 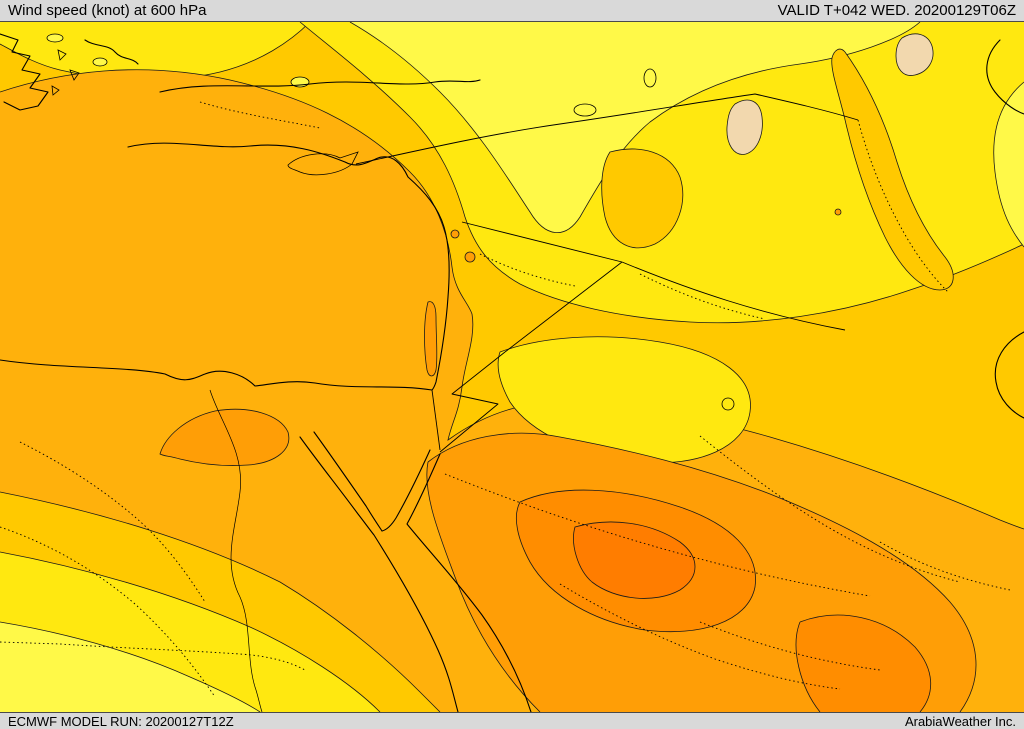 What do you see at coordinates (585, 110) in the screenshot?
I see `lake-van` at bounding box center [585, 110].